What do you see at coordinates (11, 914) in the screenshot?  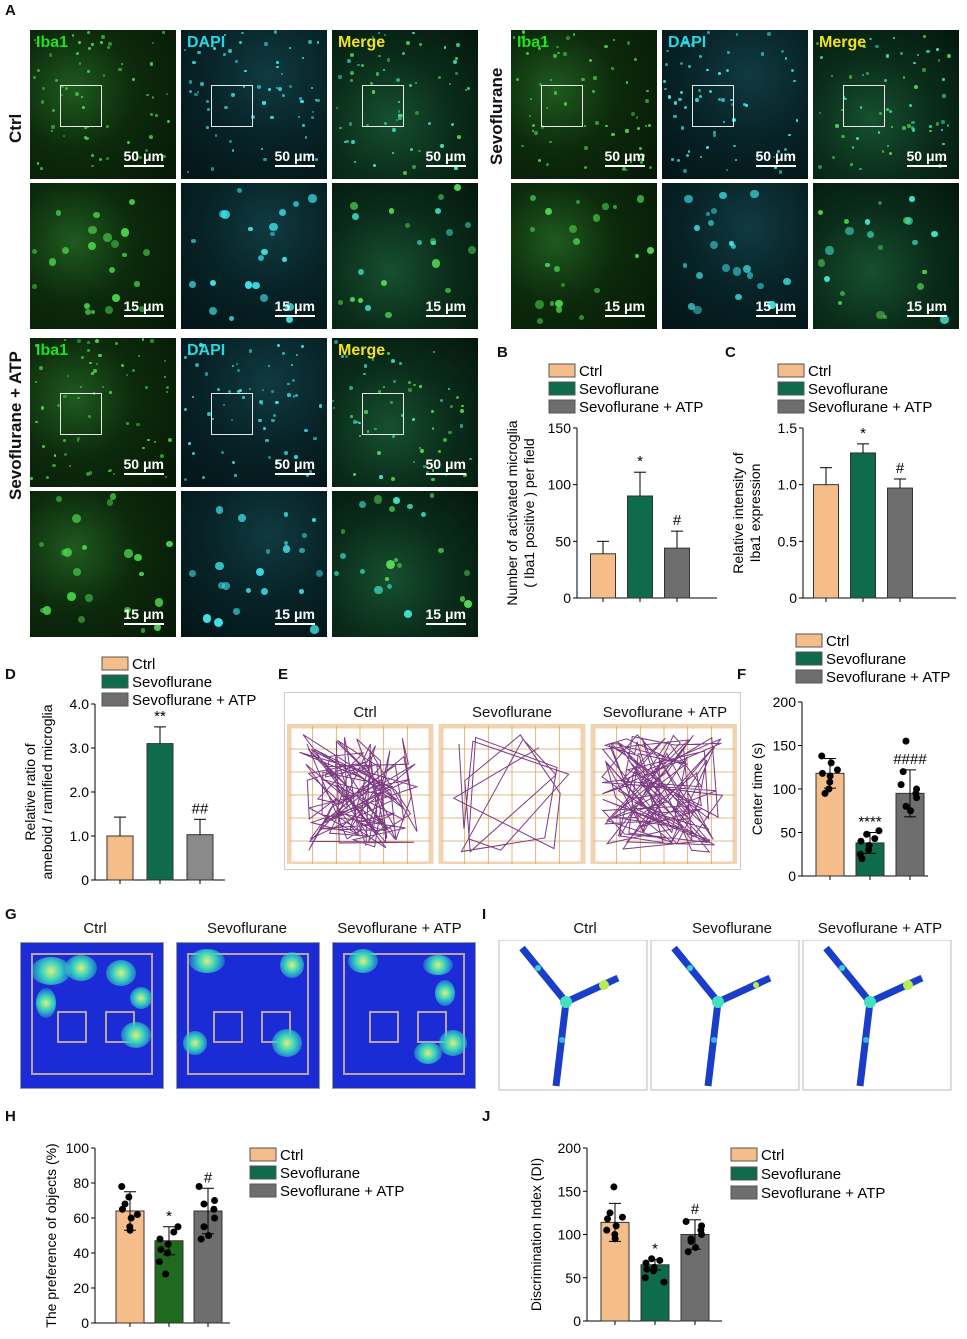 I see `panel-label-g: G` at bounding box center [11, 914].